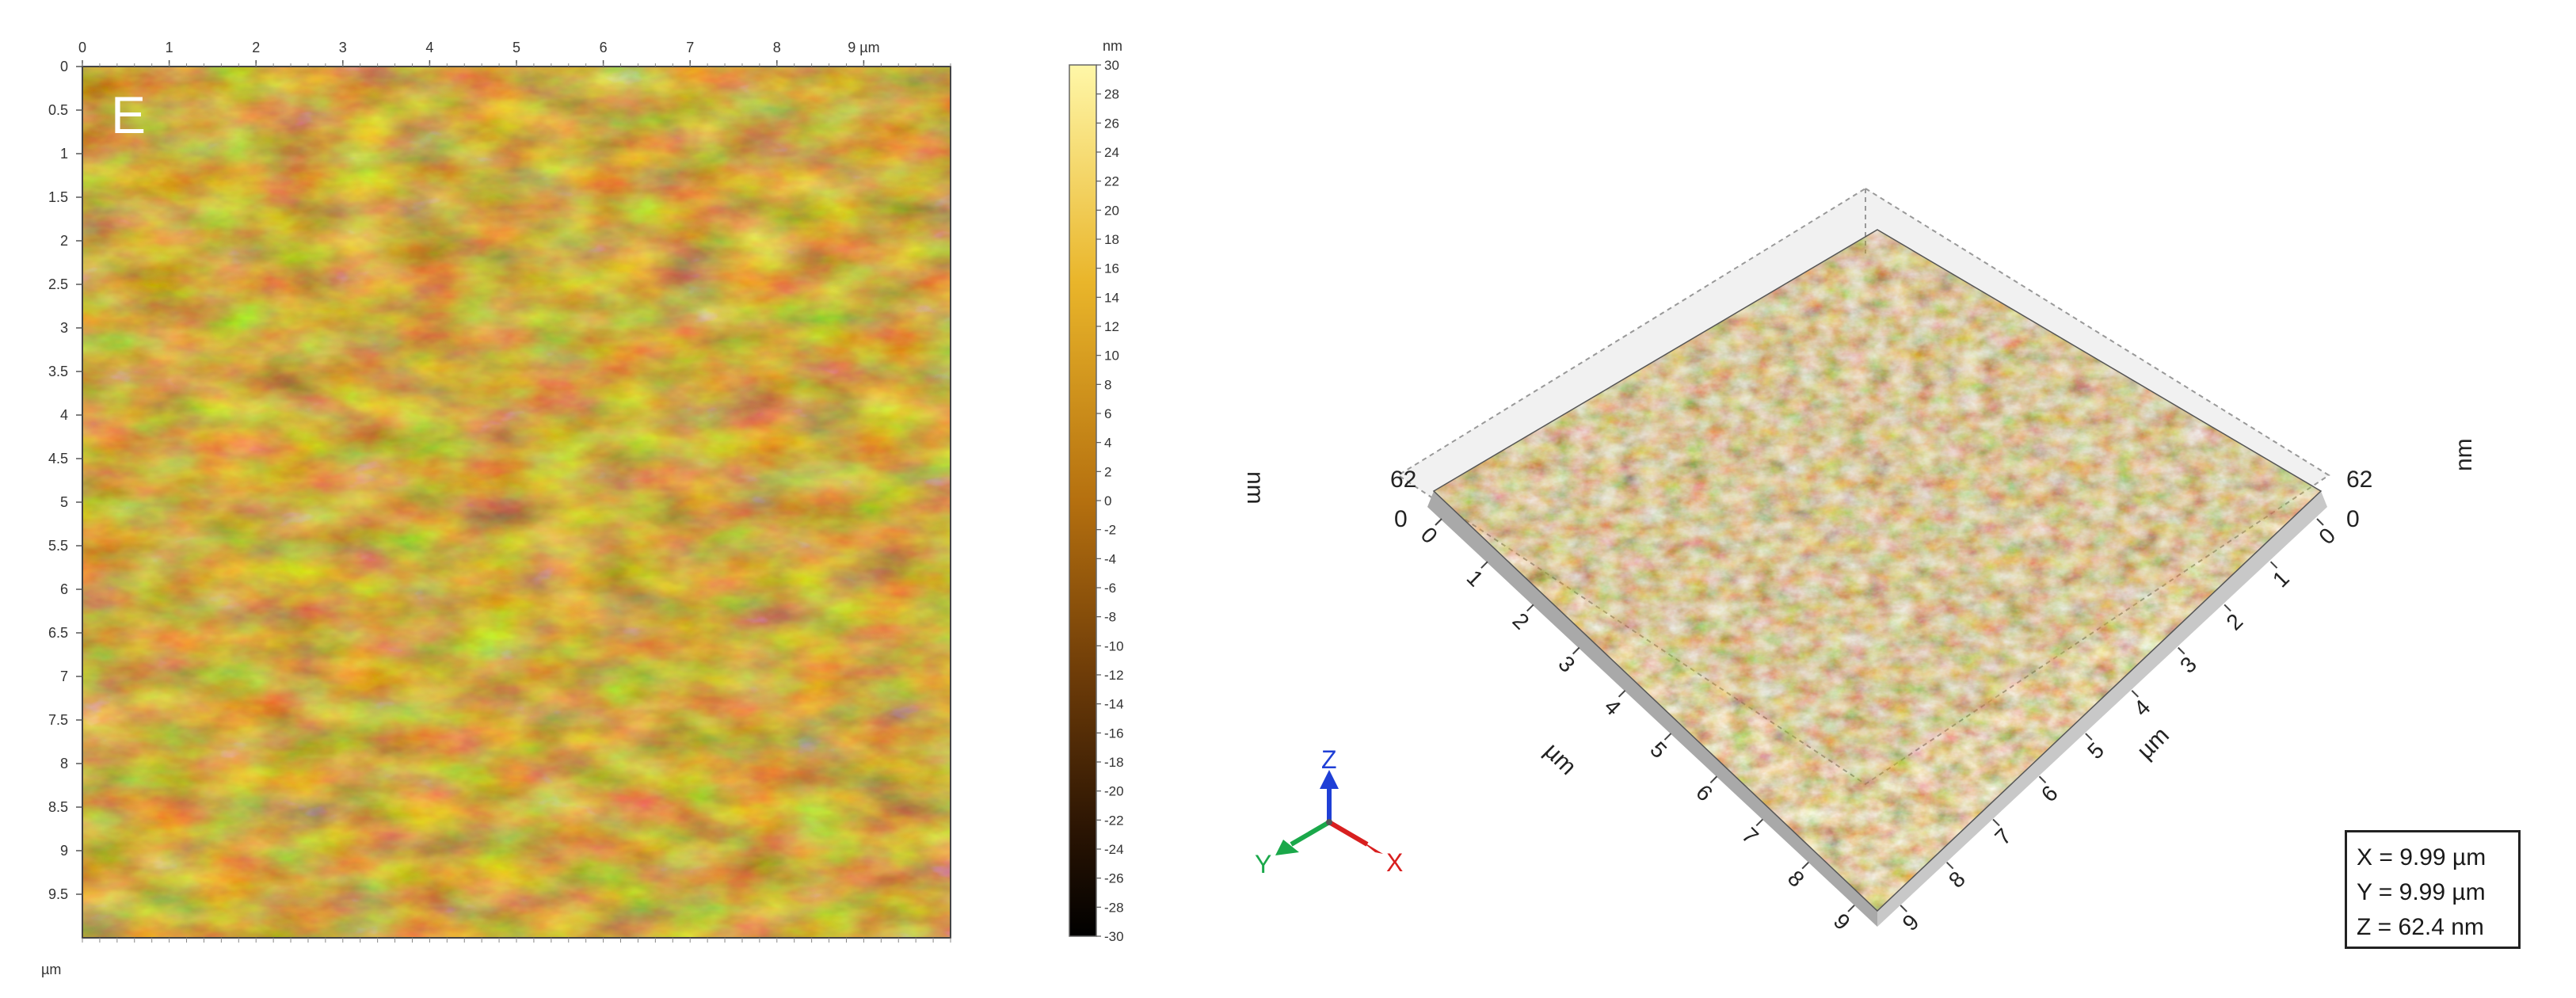 This screenshot has height=998, width=2576. What do you see at coordinates (82, 47) in the screenshot?
I see `x-tick-label: 0` at bounding box center [82, 47].